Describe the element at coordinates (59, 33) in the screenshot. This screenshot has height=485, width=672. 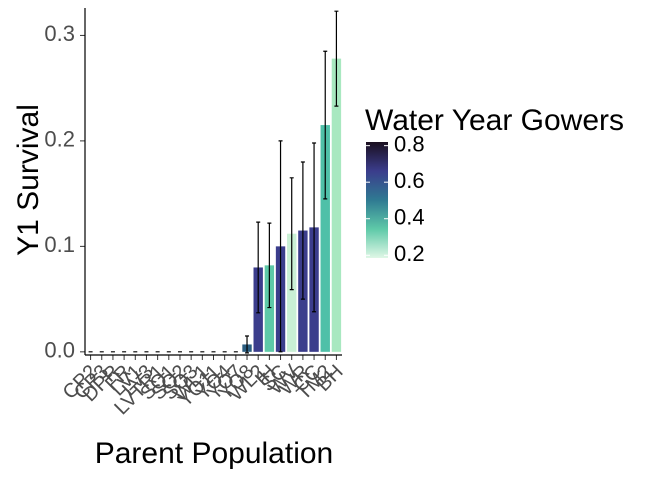
I see `y-tick-label: 0.3` at that location.